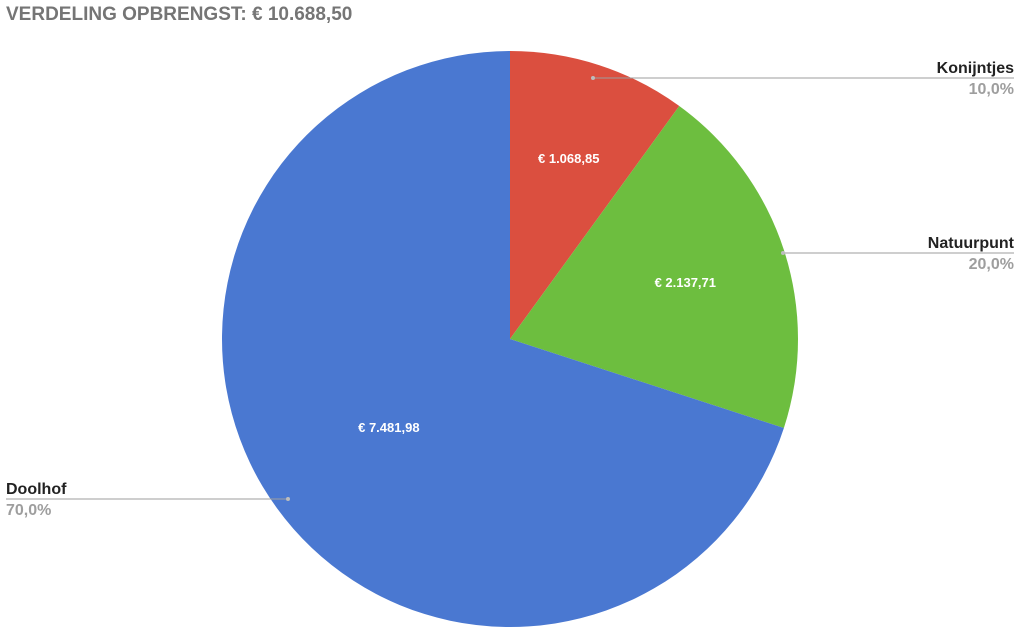  What do you see at coordinates (28, 510) in the screenshot?
I see `callout-percent-doolhof: 70,0%` at bounding box center [28, 510].